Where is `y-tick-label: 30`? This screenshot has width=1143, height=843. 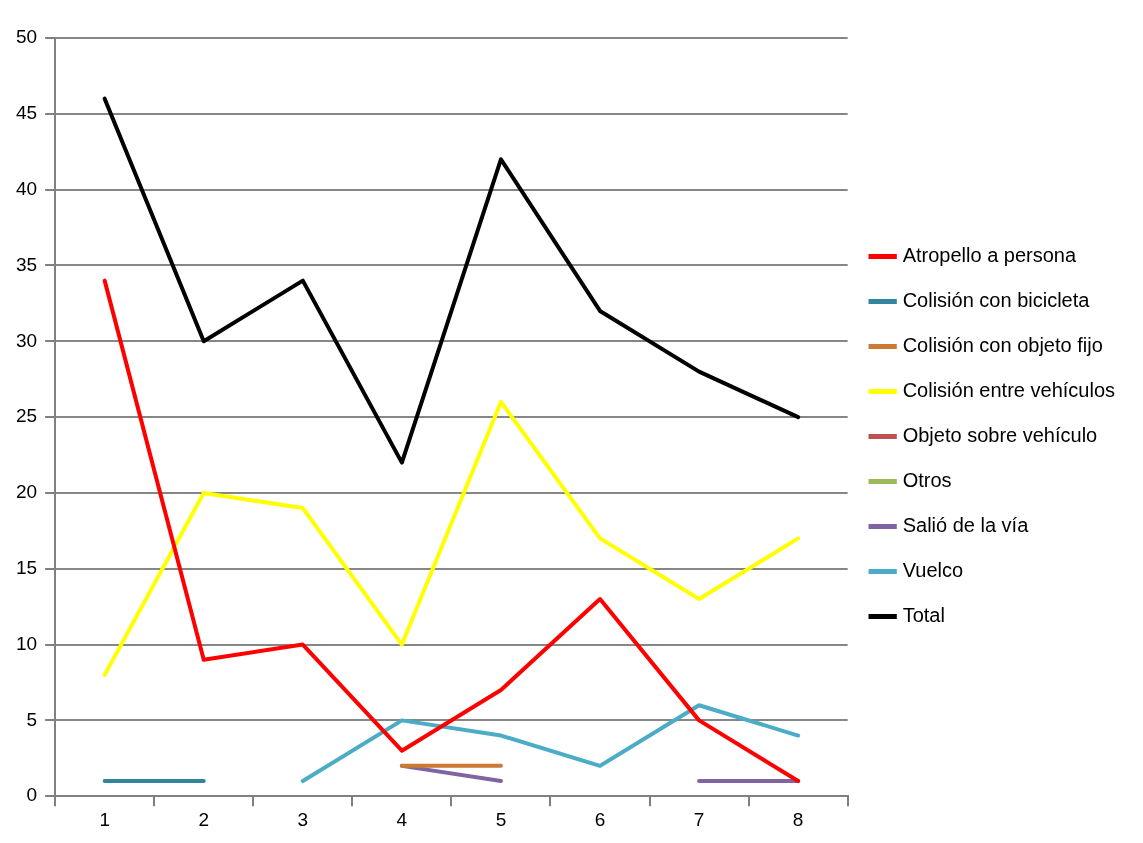 y-tick-label: 30 is located at coordinates (26, 340).